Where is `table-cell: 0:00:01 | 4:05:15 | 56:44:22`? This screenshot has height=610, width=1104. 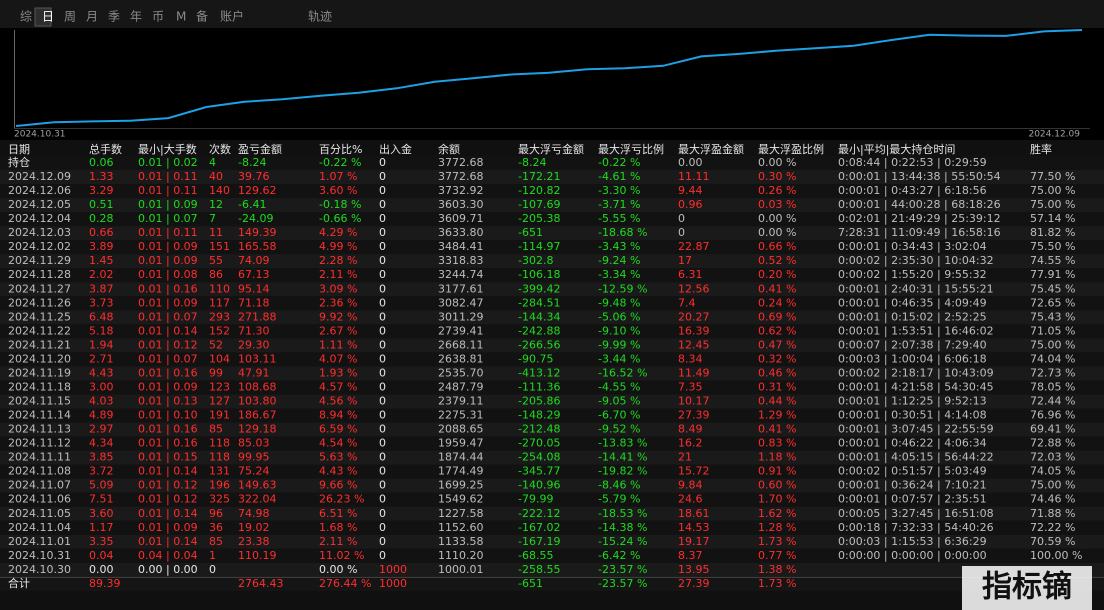
table-cell: 0:00:01 | 4:05:15 | 56:44:22 is located at coordinates (916, 457).